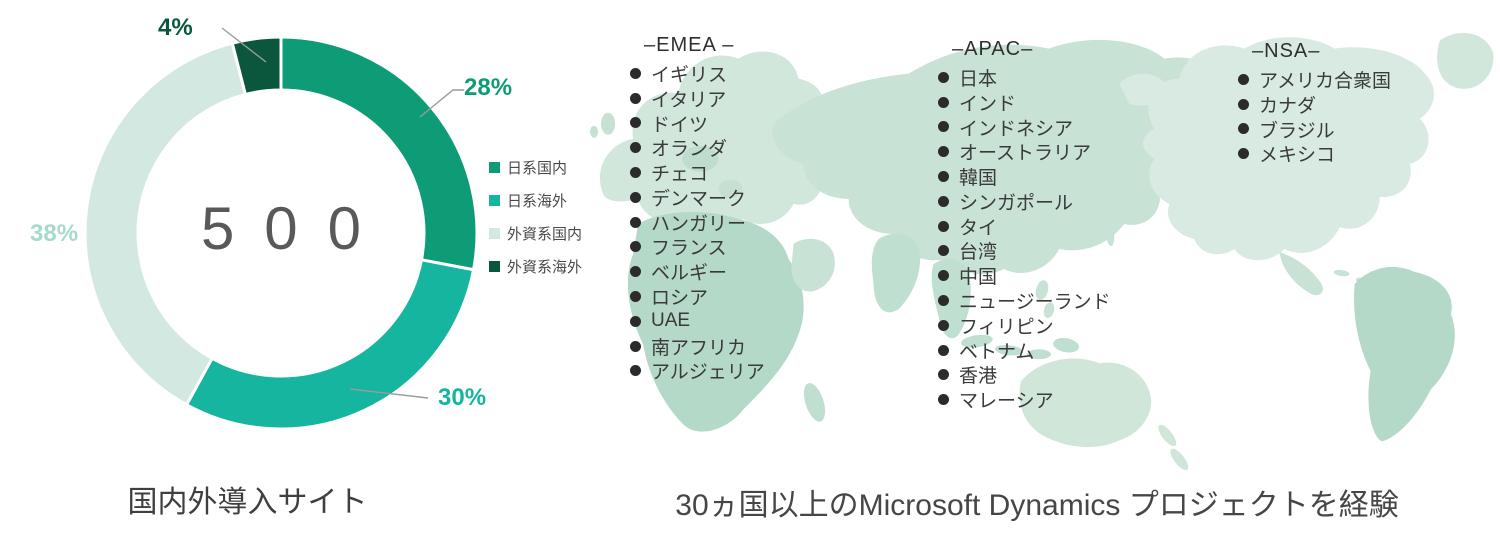 The height and width of the screenshot is (536, 1500). Describe the element at coordinates (978, 228) in the screenshot. I see `country-label: タイ` at that location.